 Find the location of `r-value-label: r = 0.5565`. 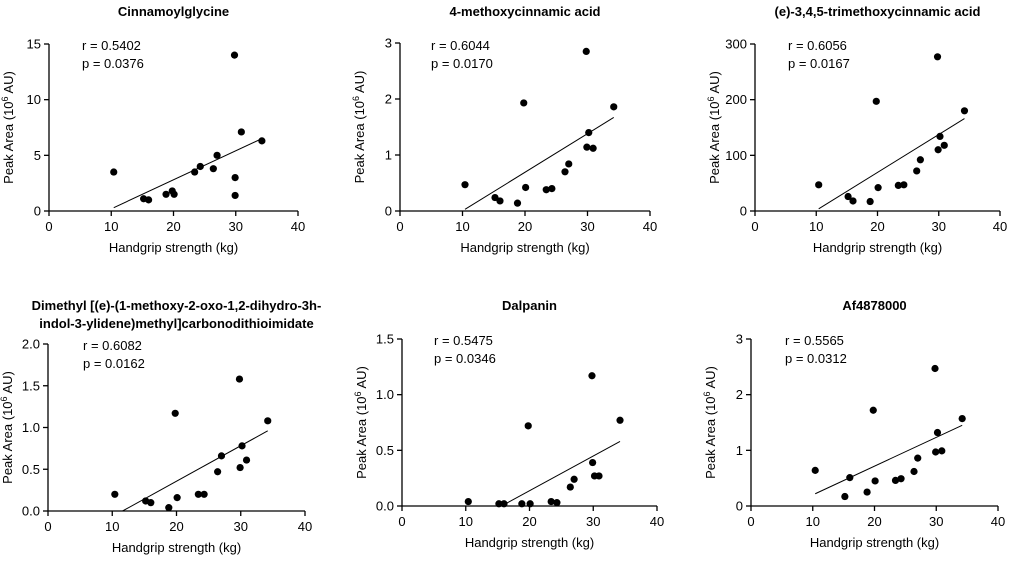

r-value-label: r = 0.5565 is located at coordinates (814, 340).